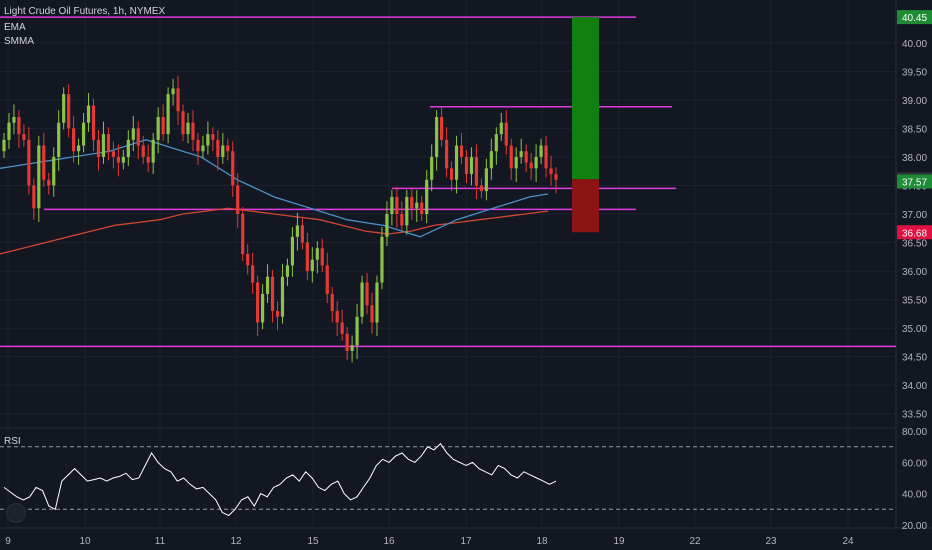  I want to click on price-badge-text-3: 36.68, so click(914, 233).